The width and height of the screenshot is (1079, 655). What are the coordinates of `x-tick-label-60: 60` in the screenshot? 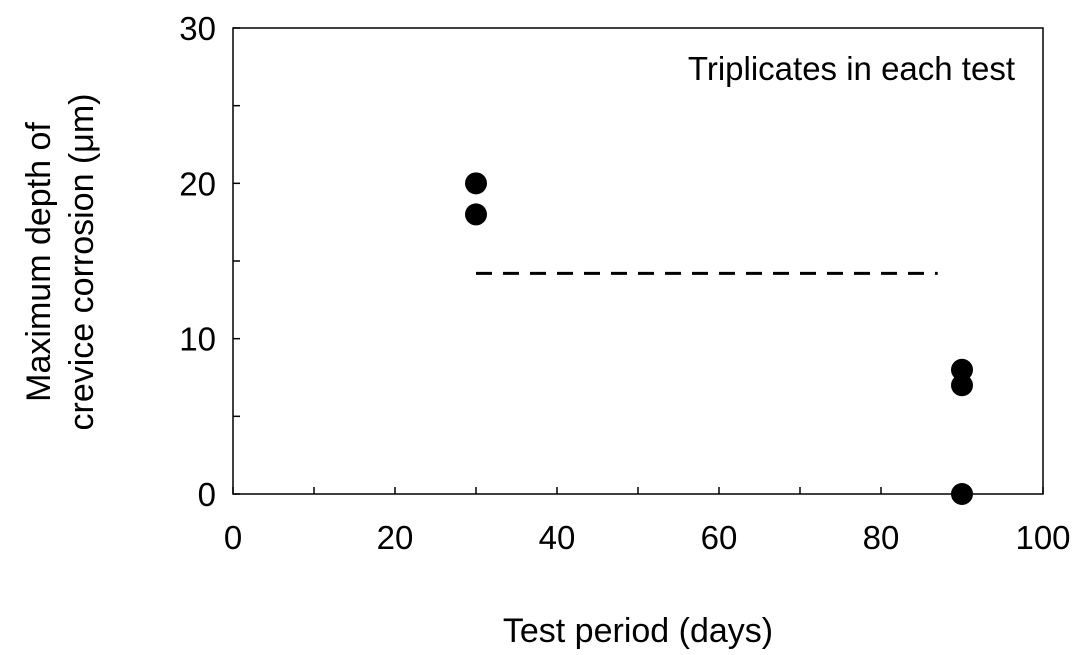 It's located at (719, 537).